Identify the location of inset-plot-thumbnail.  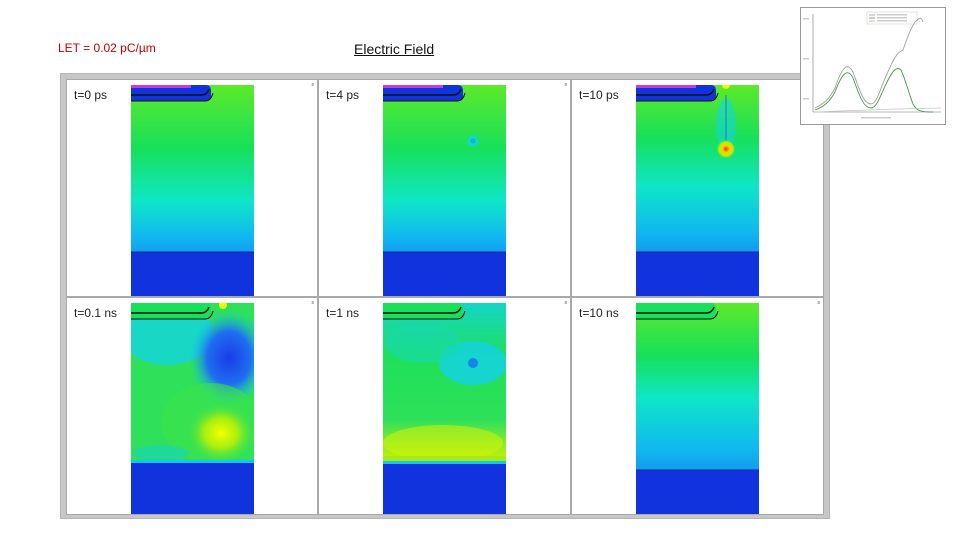
(873, 66).